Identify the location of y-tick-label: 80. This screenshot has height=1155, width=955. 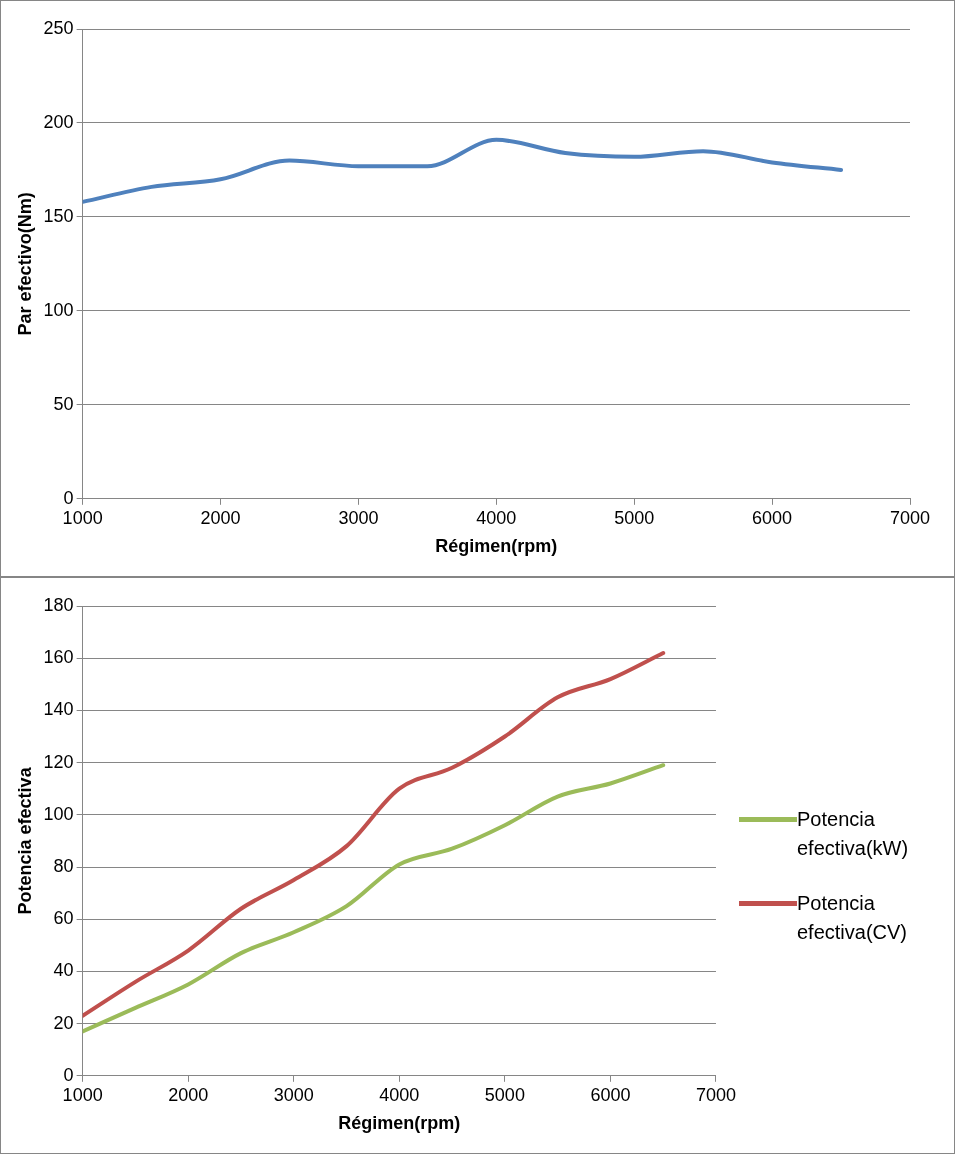
(63, 865).